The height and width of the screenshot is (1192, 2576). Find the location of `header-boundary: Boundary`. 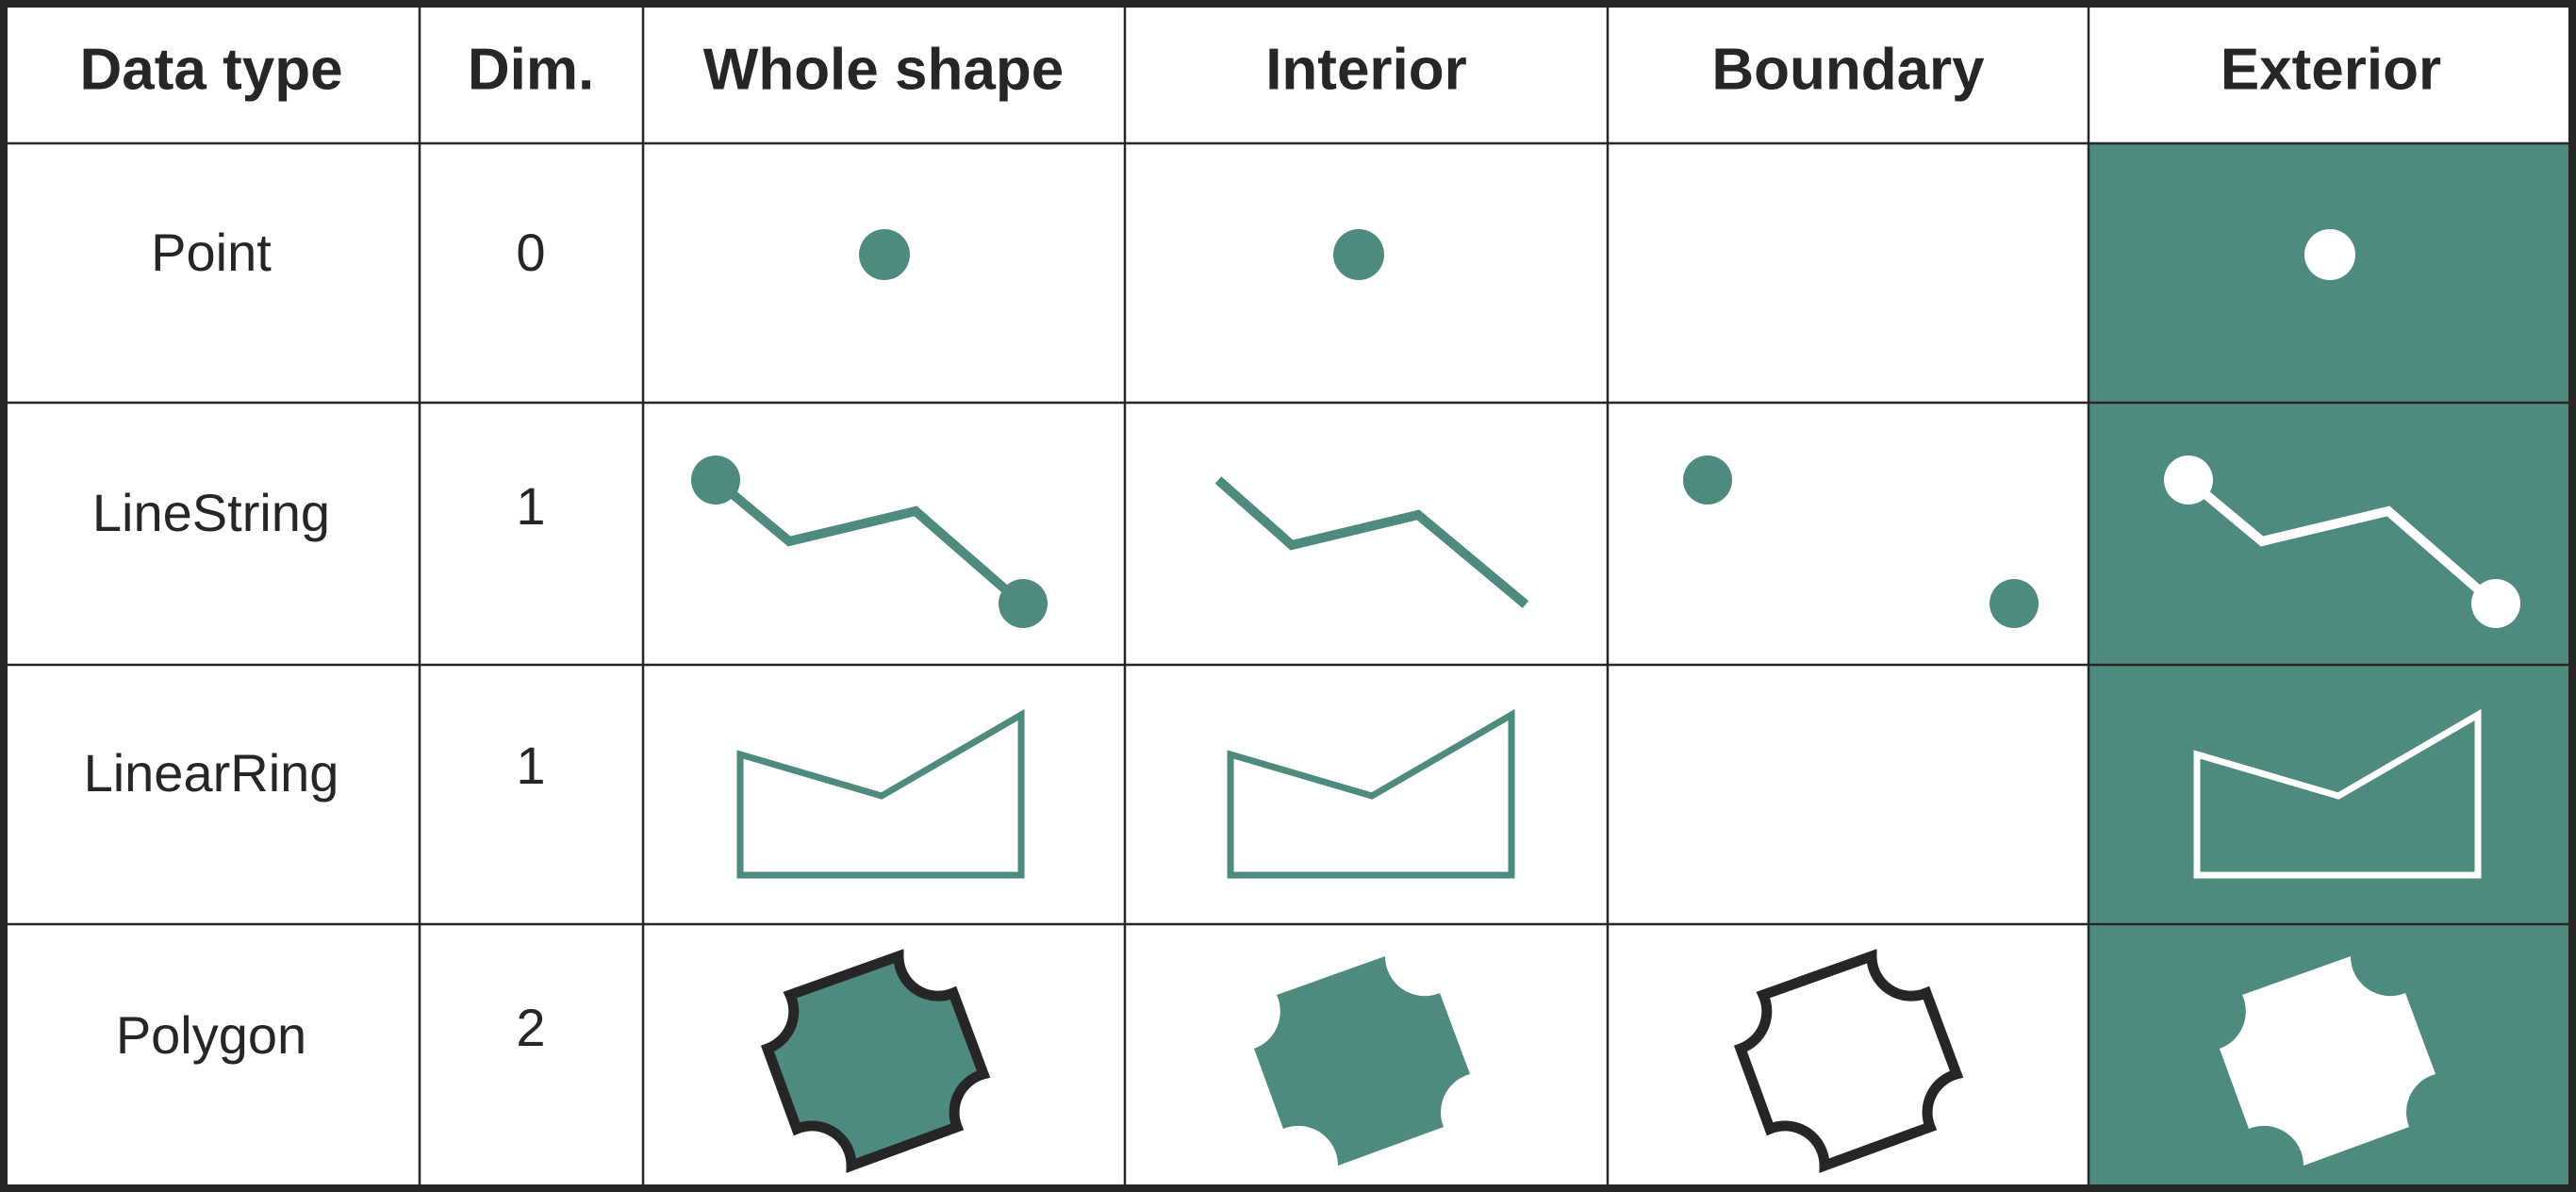

header-boundary: Boundary is located at coordinates (1848, 69).